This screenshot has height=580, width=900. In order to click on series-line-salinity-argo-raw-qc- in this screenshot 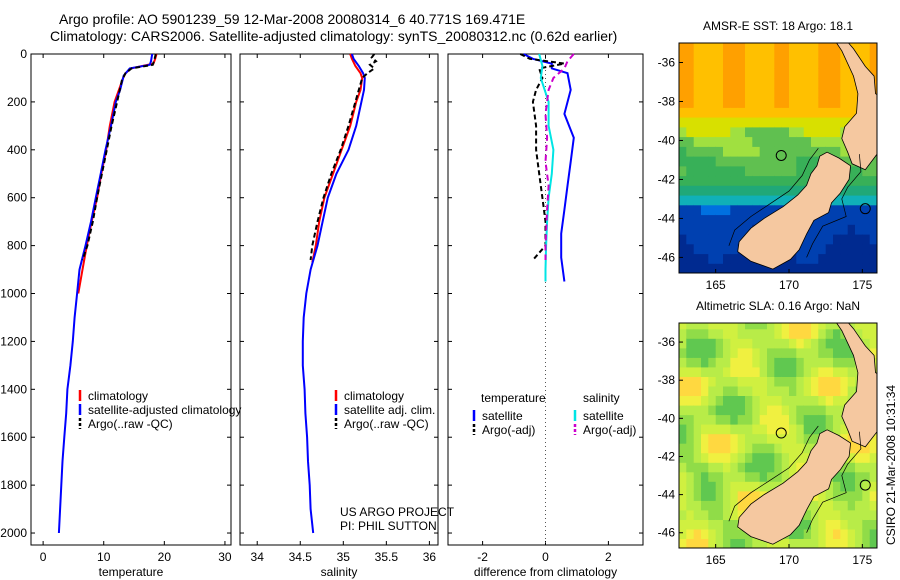, I will do `click(343, 157)`.